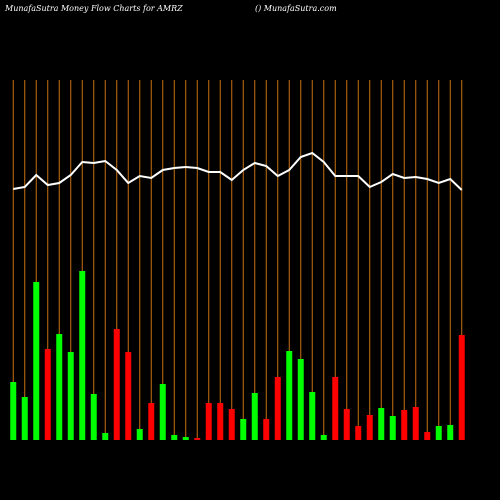  I want to click on chart-subtitle: () MunafaSutra.com, so click(296, 8).